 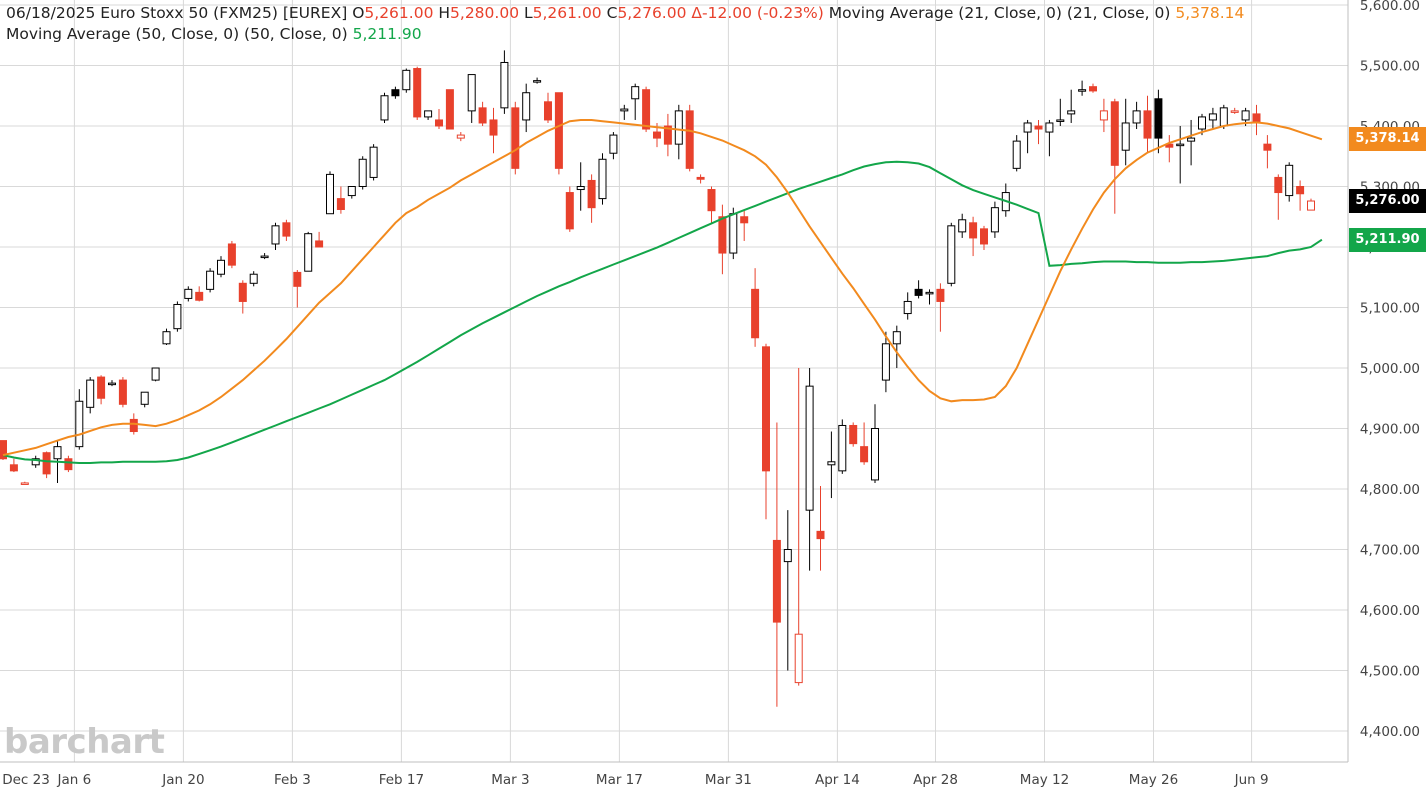 What do you see at coordinates (619, 780) in the screenshot?
I see `x-tick-label: Mar 17` at bounding box center [619, 780].